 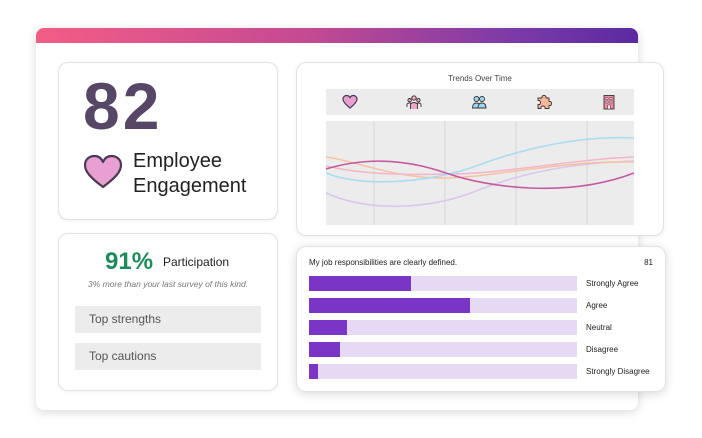 I want to click on trend-line-blue, so click(x=480, y=159).